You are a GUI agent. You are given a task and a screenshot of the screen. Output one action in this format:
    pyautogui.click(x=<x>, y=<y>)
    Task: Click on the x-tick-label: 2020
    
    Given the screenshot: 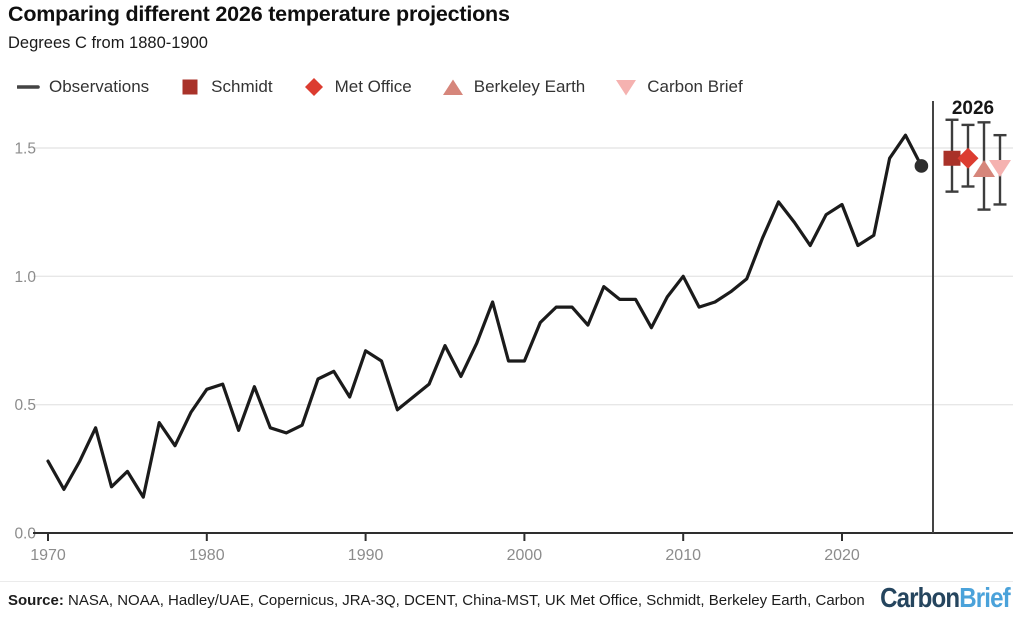 What is the action you would take?
    pyautogui.click(x=842, y=555)
    